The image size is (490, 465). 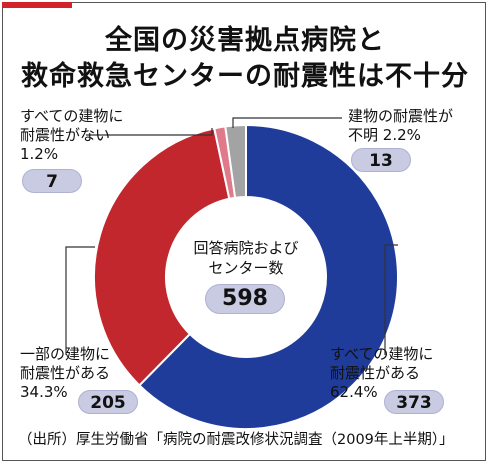 What do you see at coordinates (246, 258) in the screenshot?
I see `center-label: 回答病院および センター数` at bounding box center [246, 258].